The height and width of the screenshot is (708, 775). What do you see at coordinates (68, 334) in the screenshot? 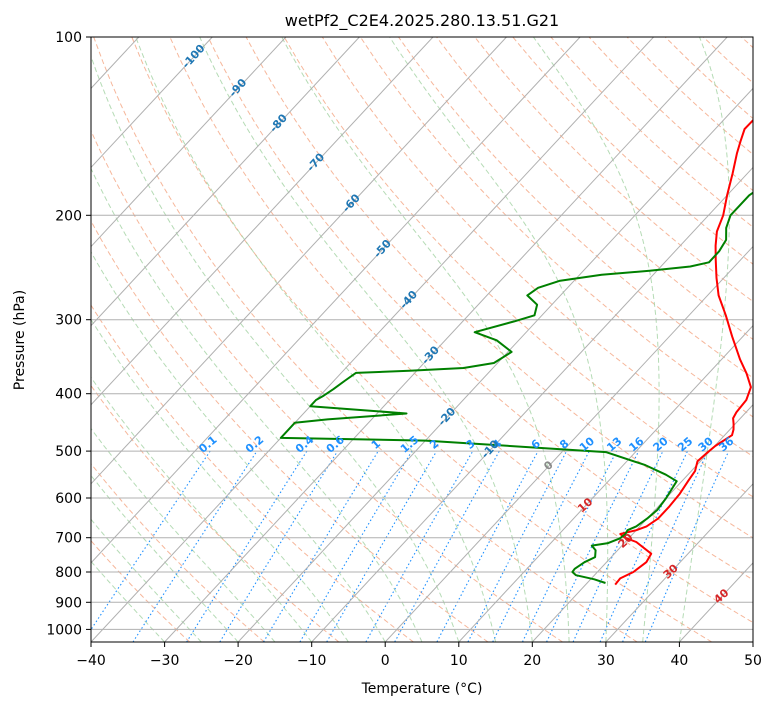
I see `y-axis-ticks: 100 200 300 400 500 600 700 800 900 1000` at bounding box center [68, 334].